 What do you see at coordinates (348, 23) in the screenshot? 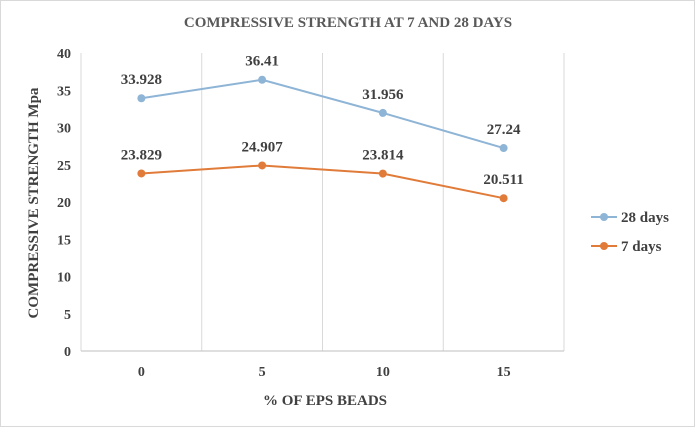
I see `chart-title: COMPRESSIVE STRENGTH AT 7 AND 28 DAYS` at bounding box center [348, 23].